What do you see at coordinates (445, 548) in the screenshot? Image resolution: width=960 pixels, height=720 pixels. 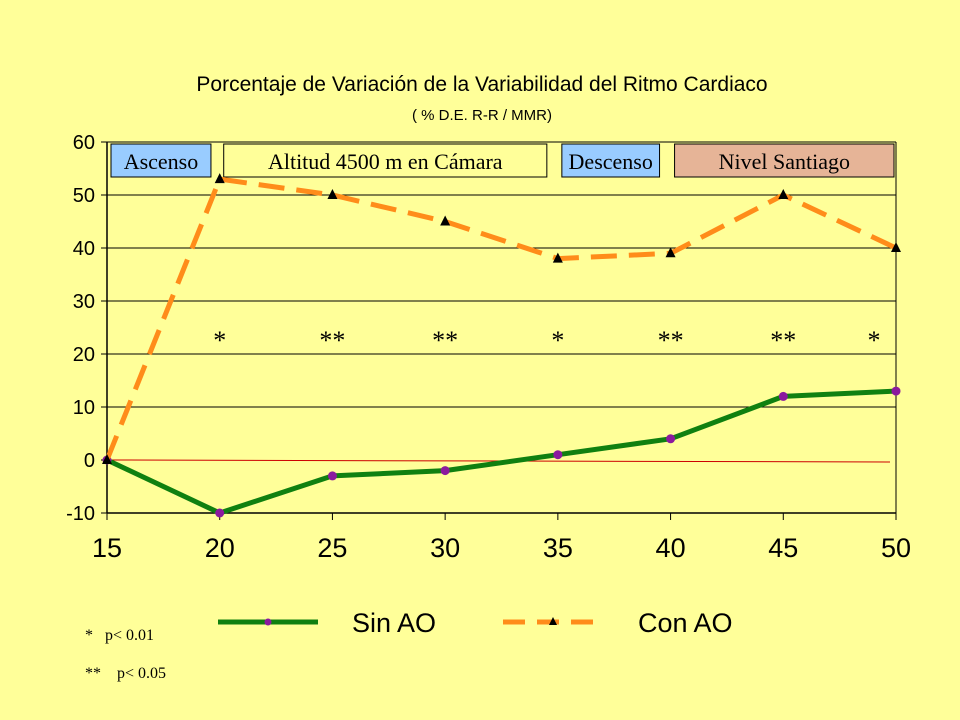 I see `x-tick-label: 30` at bounding box center [445, 548].